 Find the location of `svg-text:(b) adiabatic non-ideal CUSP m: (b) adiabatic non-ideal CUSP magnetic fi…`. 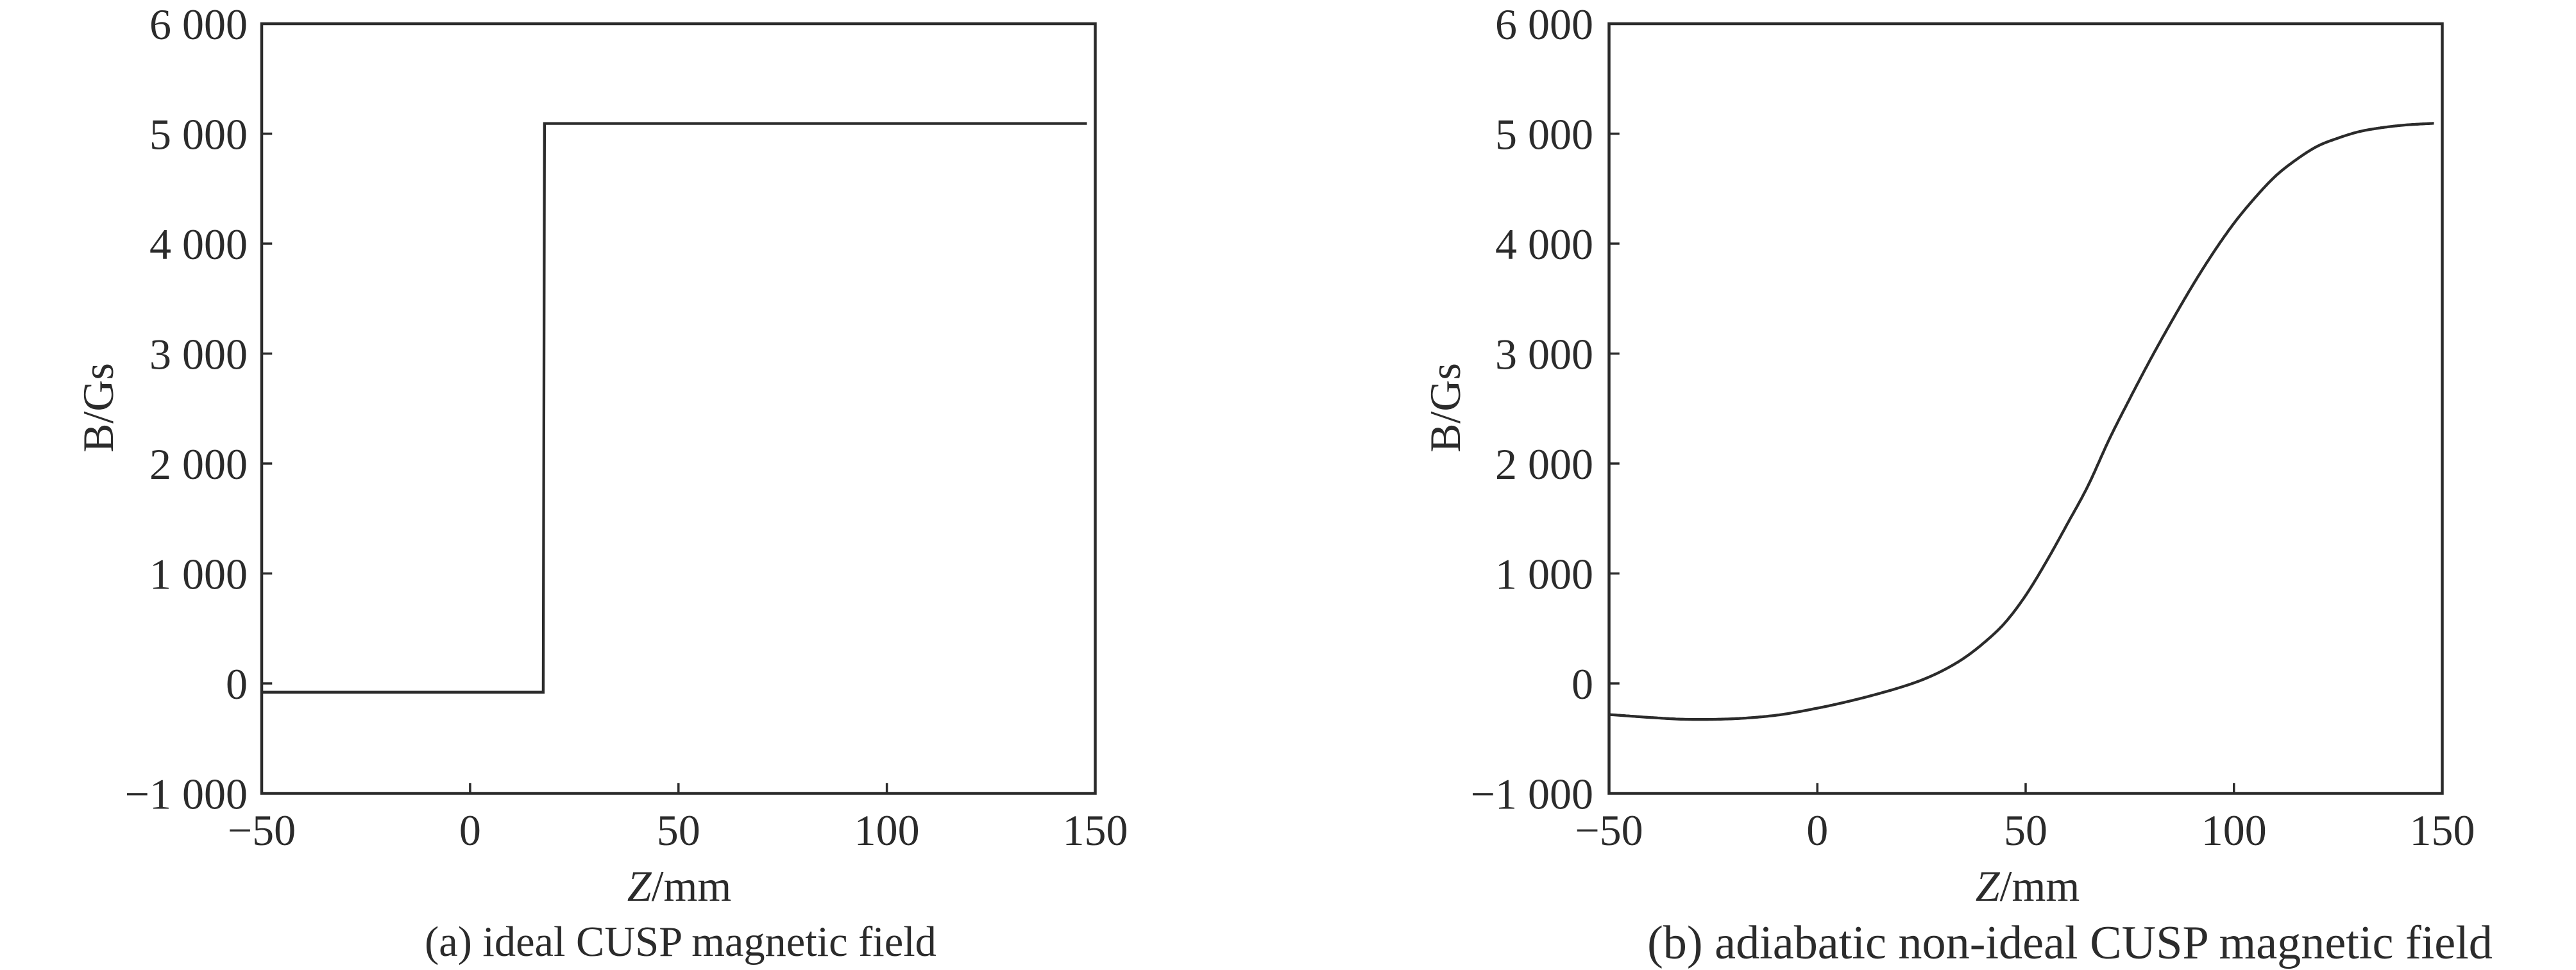

svg-text:(b) adiabatic non-ideal CUSP m: (b) adiabatic non-ideal CUSP magnetic fi… is located at coordinates (2070, 943).